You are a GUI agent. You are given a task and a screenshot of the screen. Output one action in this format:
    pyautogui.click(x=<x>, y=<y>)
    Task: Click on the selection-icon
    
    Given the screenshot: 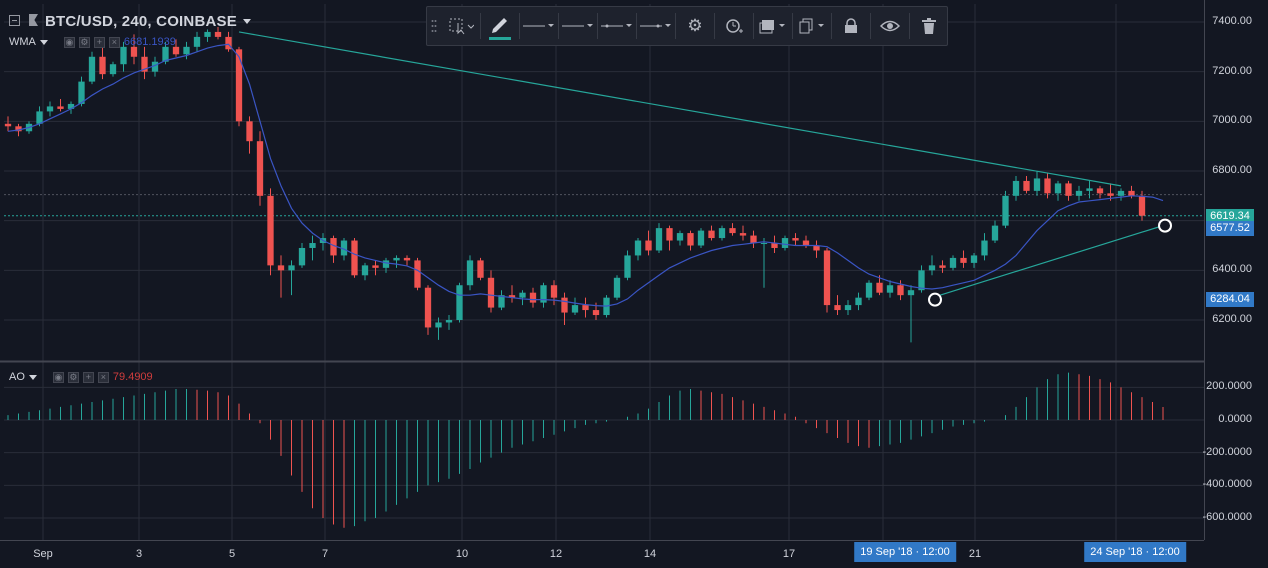 What is the action you would take?
    pyautogui.click(x=461, y=26)
    